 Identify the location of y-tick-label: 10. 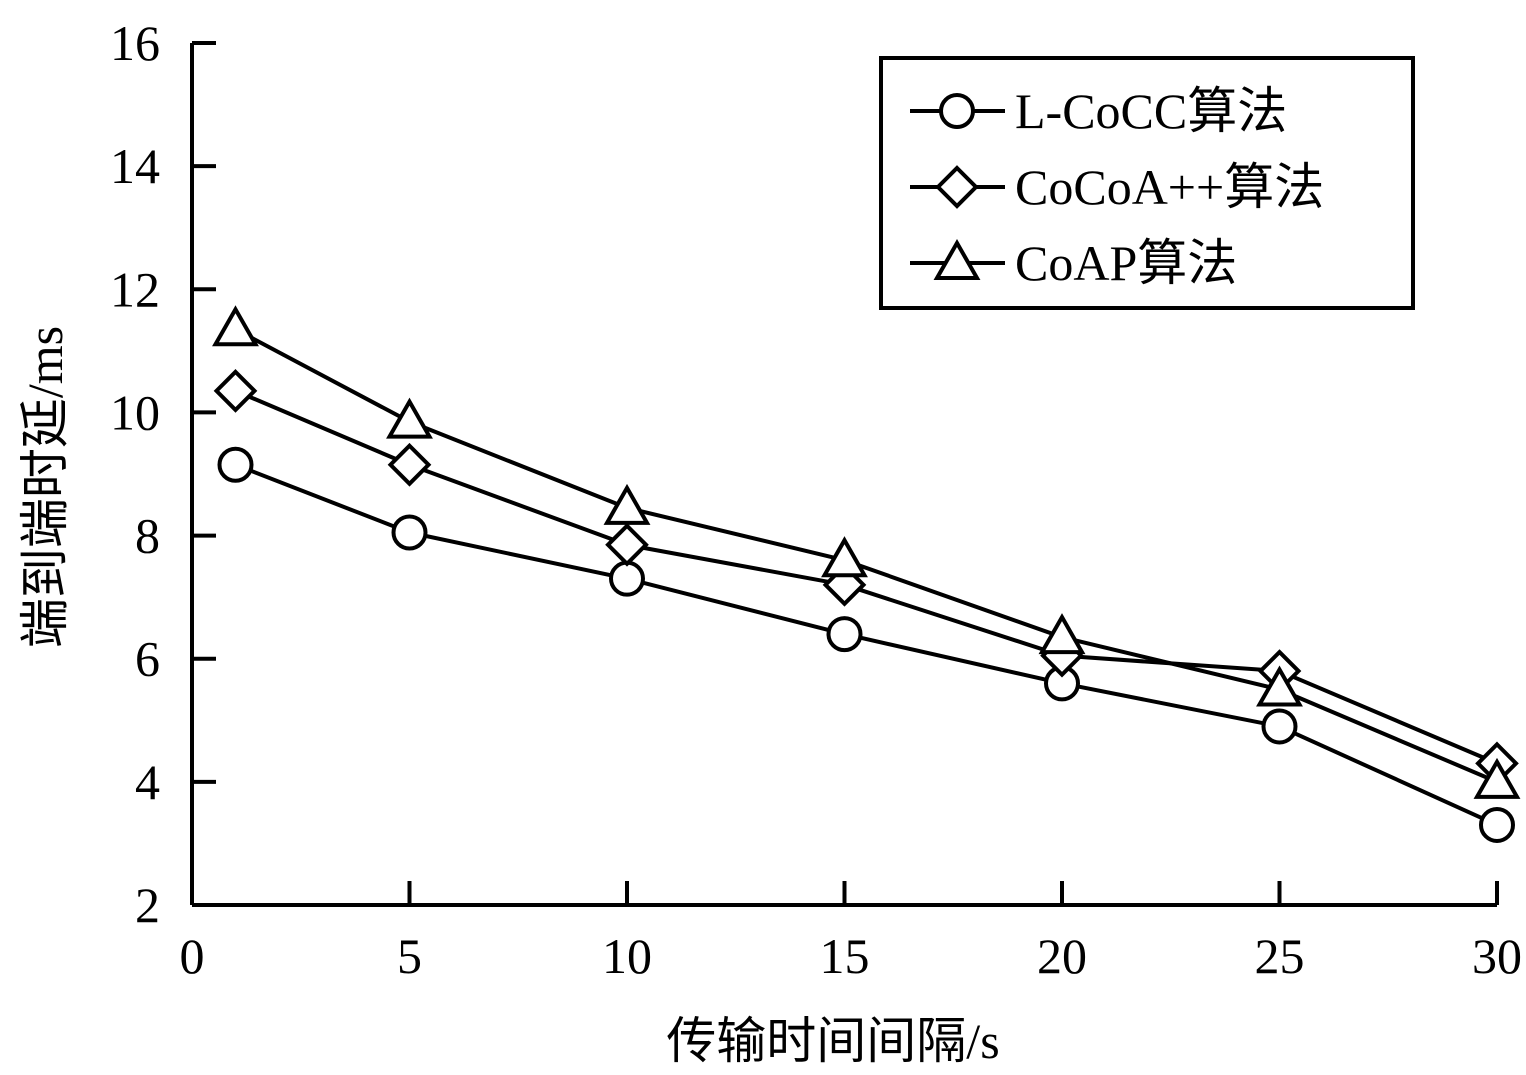
(135, 412).